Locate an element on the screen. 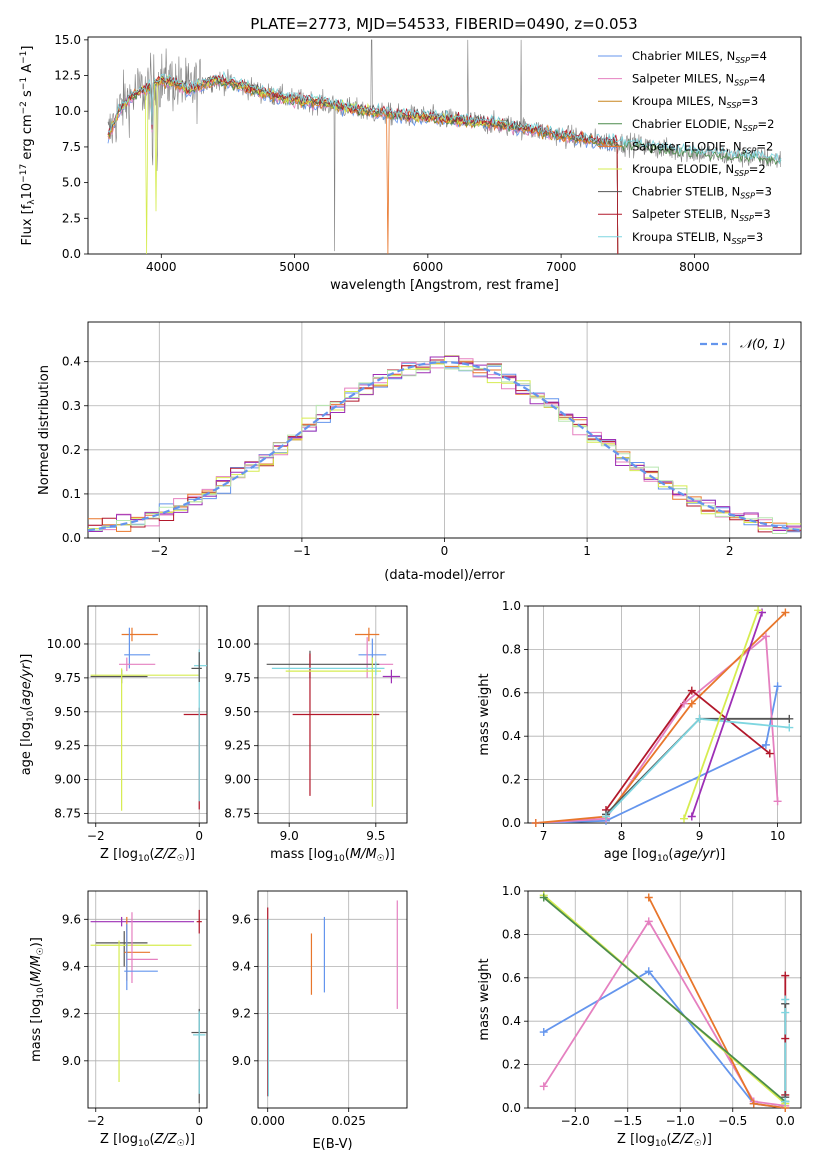  y-tick-label: 9.0 is located at coordinates (241, 1061).